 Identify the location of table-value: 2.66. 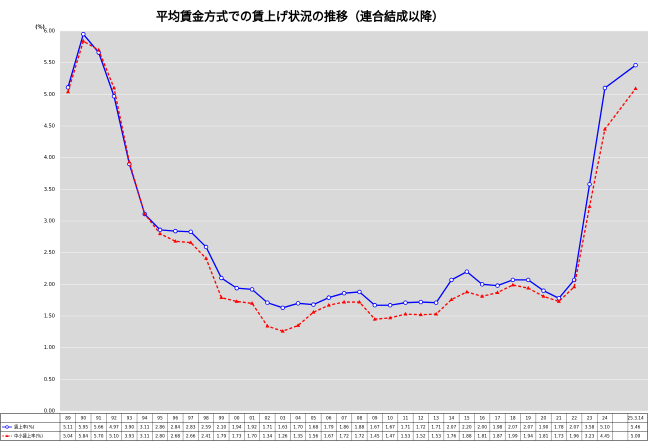
(191, 437).